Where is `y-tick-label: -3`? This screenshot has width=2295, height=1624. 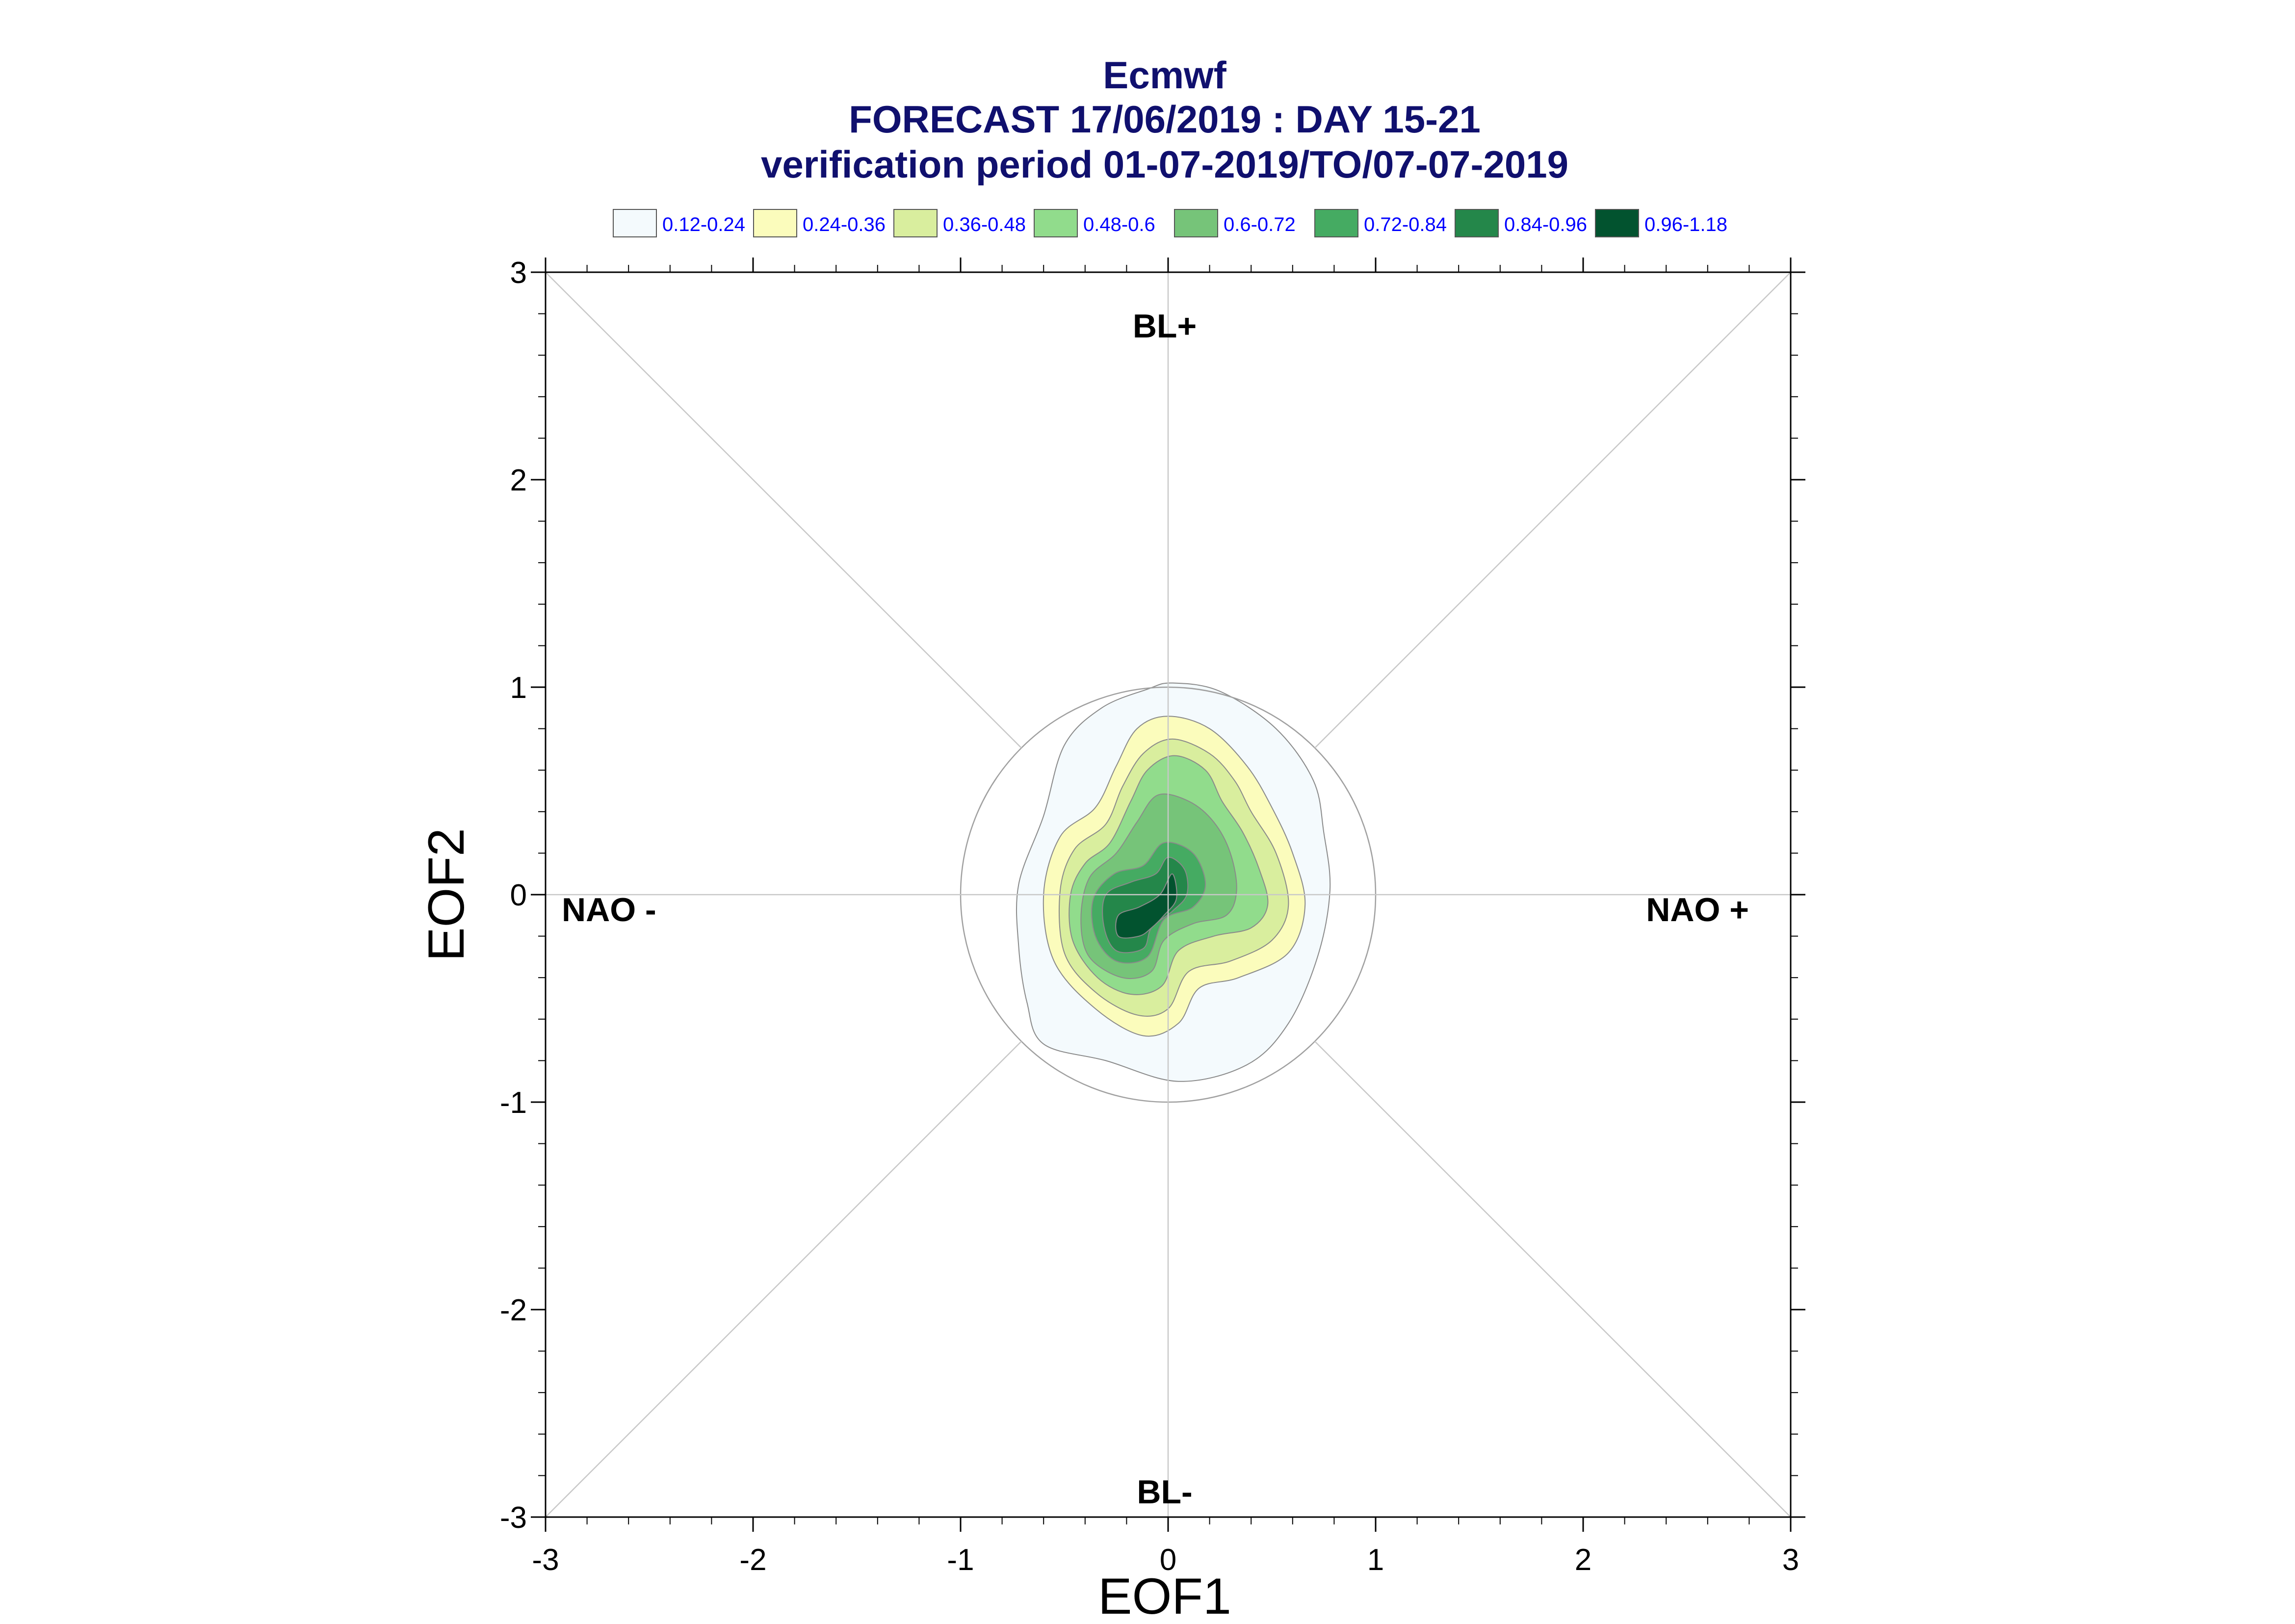 y-tick-label: -3 is located at coordinates (514, 1518).